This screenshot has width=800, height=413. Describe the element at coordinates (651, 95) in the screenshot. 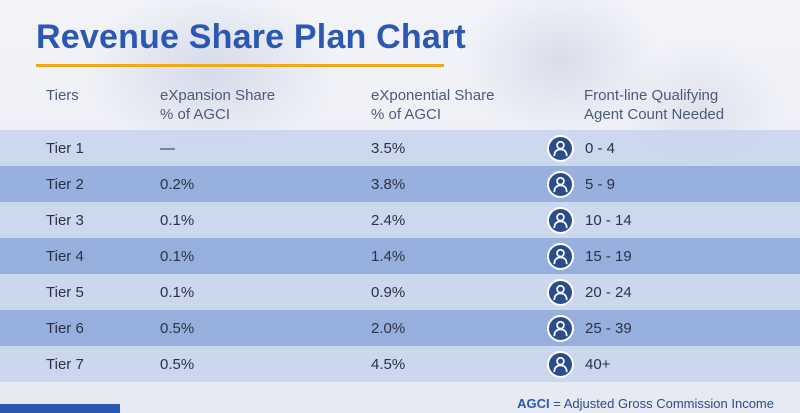

I see `header-agent-count-line1: Front-line Qualifying` at that location.